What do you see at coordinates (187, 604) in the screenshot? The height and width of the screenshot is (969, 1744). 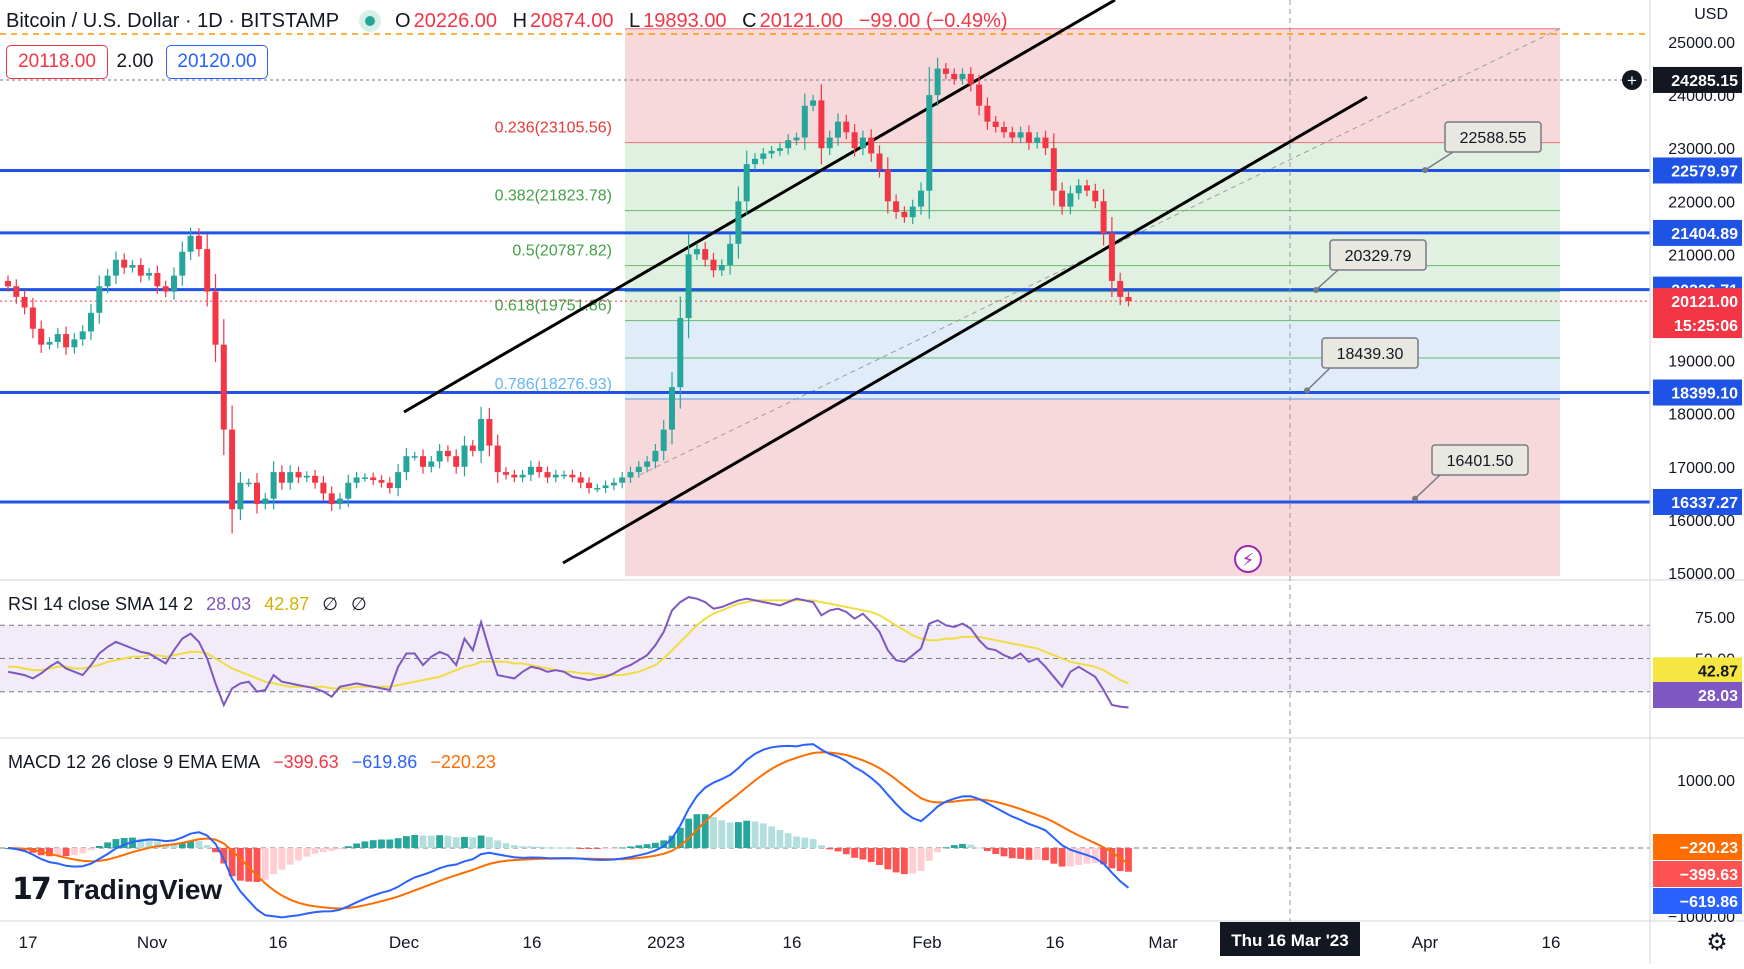 I see `rsi-legend: RSI 14 close SMA 14 2 28.03 42.87 ∅ ∅` at bounding box center [187, 604].